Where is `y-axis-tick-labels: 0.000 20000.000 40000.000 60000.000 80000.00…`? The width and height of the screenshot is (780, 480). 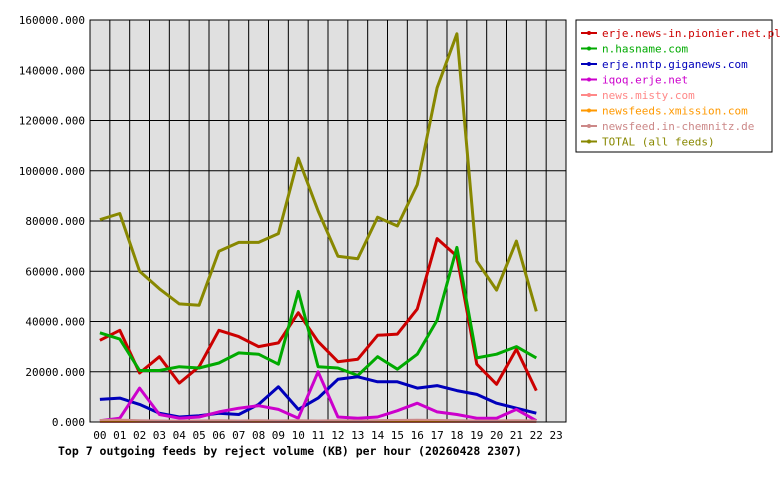
y-axis-tick-labels: 0.000 20000.000 40000.000 60000.000 80000.00… is located at coordinates (52, 221).